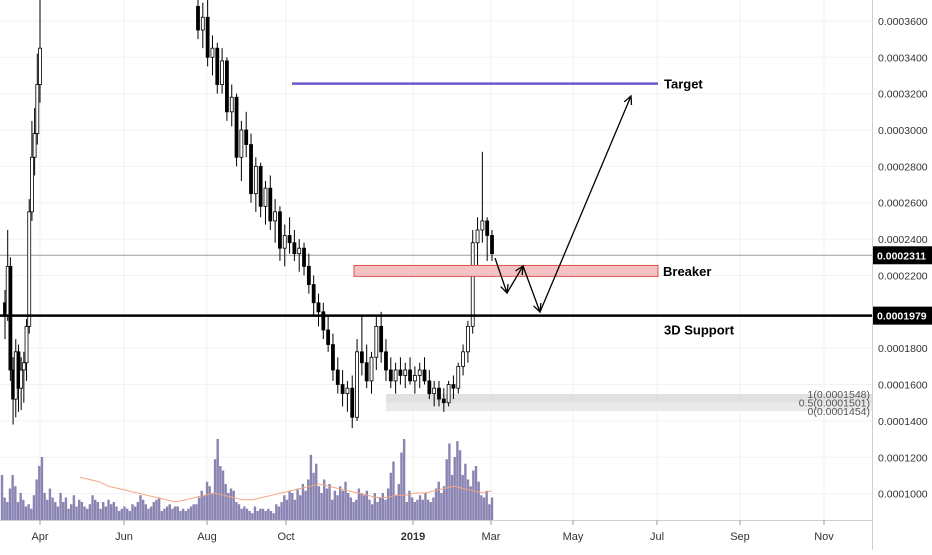 Image resolution: width=932 pixels, height=555 pixels. Describe the element at coordinates (839, 412) in the screenshot. I see `fib-level-label: 0(0.0001454)` at that location.